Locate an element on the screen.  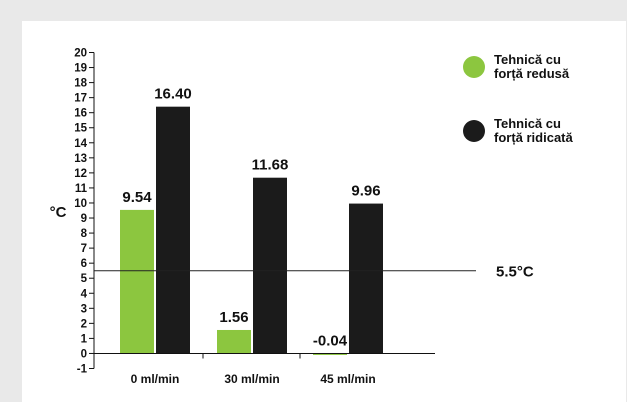
y-tick-label: 11 is located at coordinates (81, 189).